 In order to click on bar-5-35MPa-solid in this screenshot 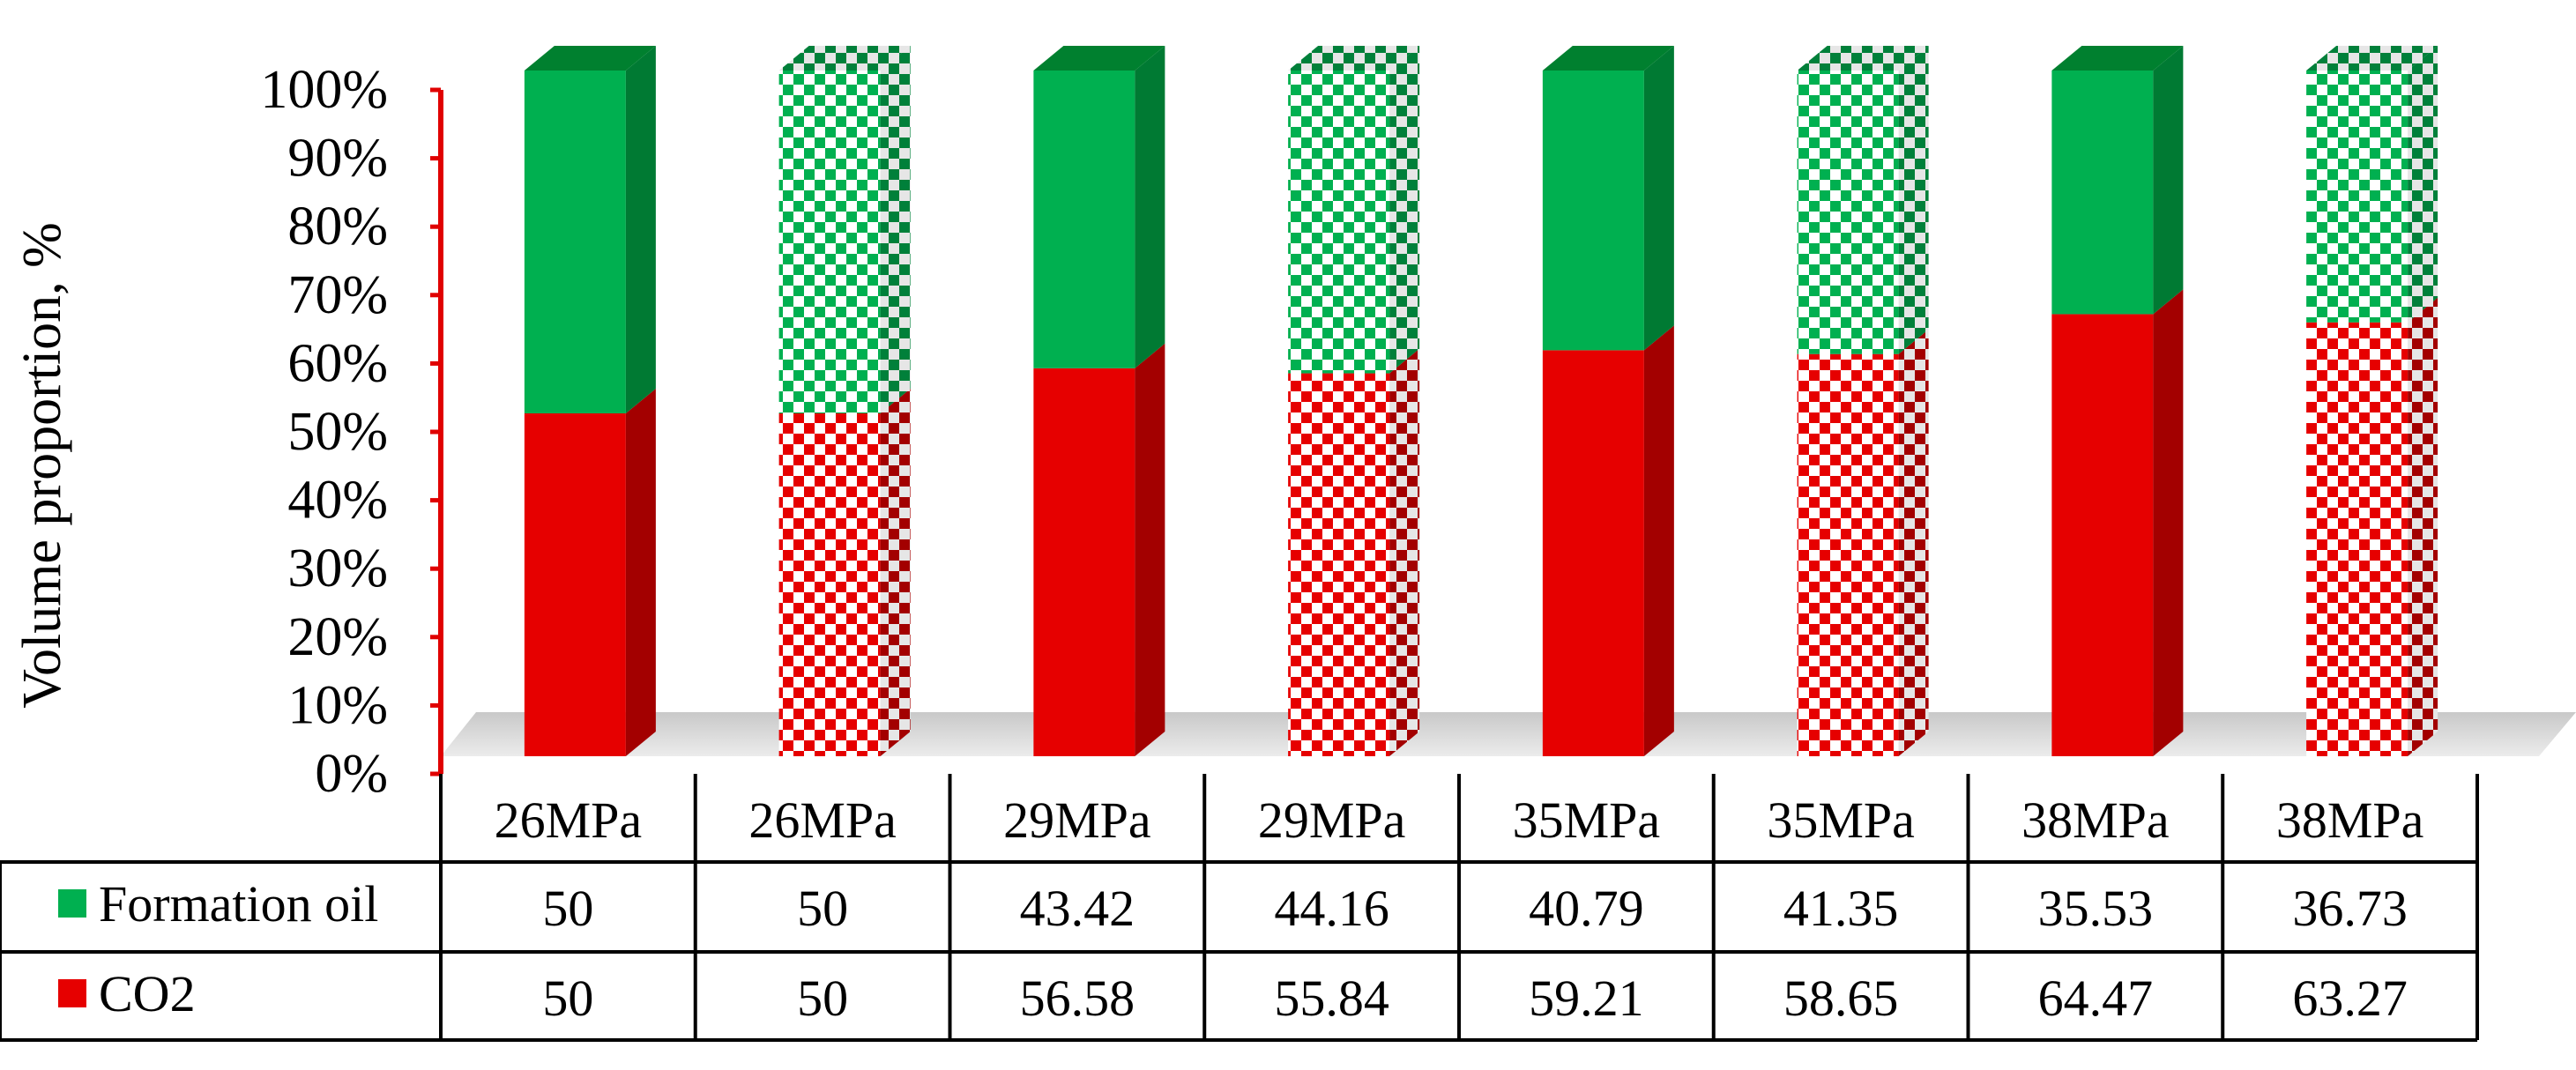, I will do `click(1608, 401)`.